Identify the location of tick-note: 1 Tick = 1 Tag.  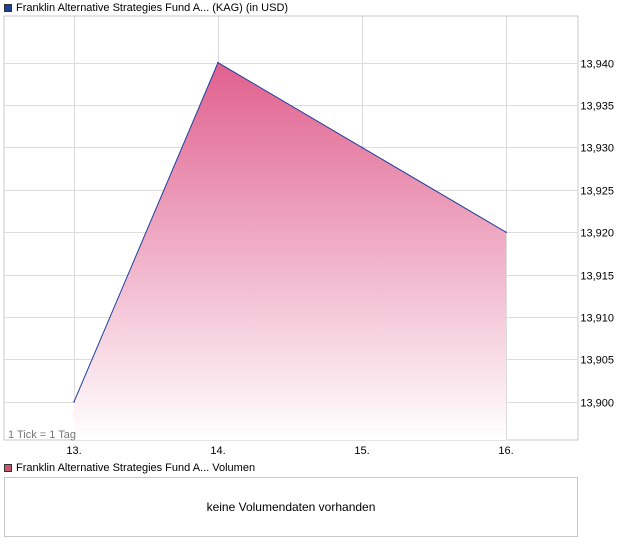
(42, 435).